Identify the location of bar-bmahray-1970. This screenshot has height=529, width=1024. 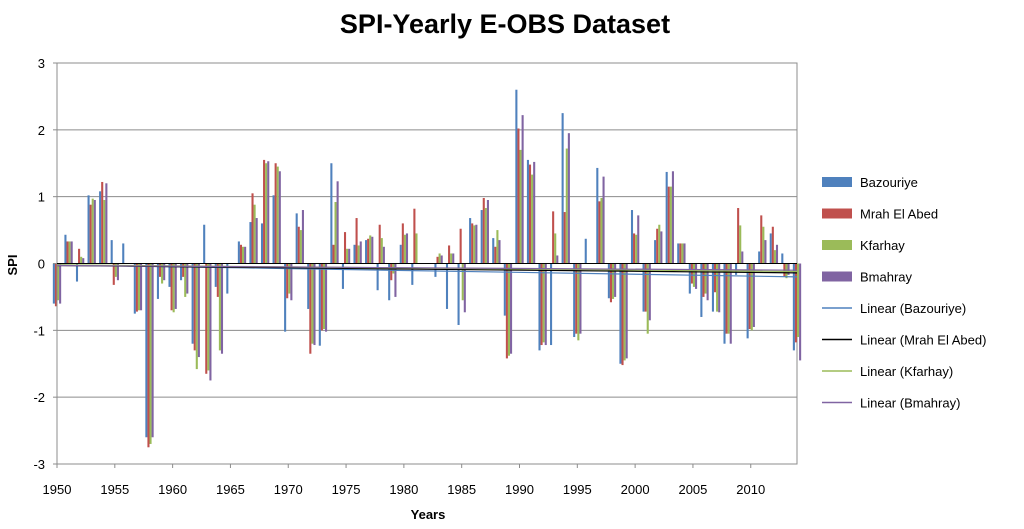
(291, 282).